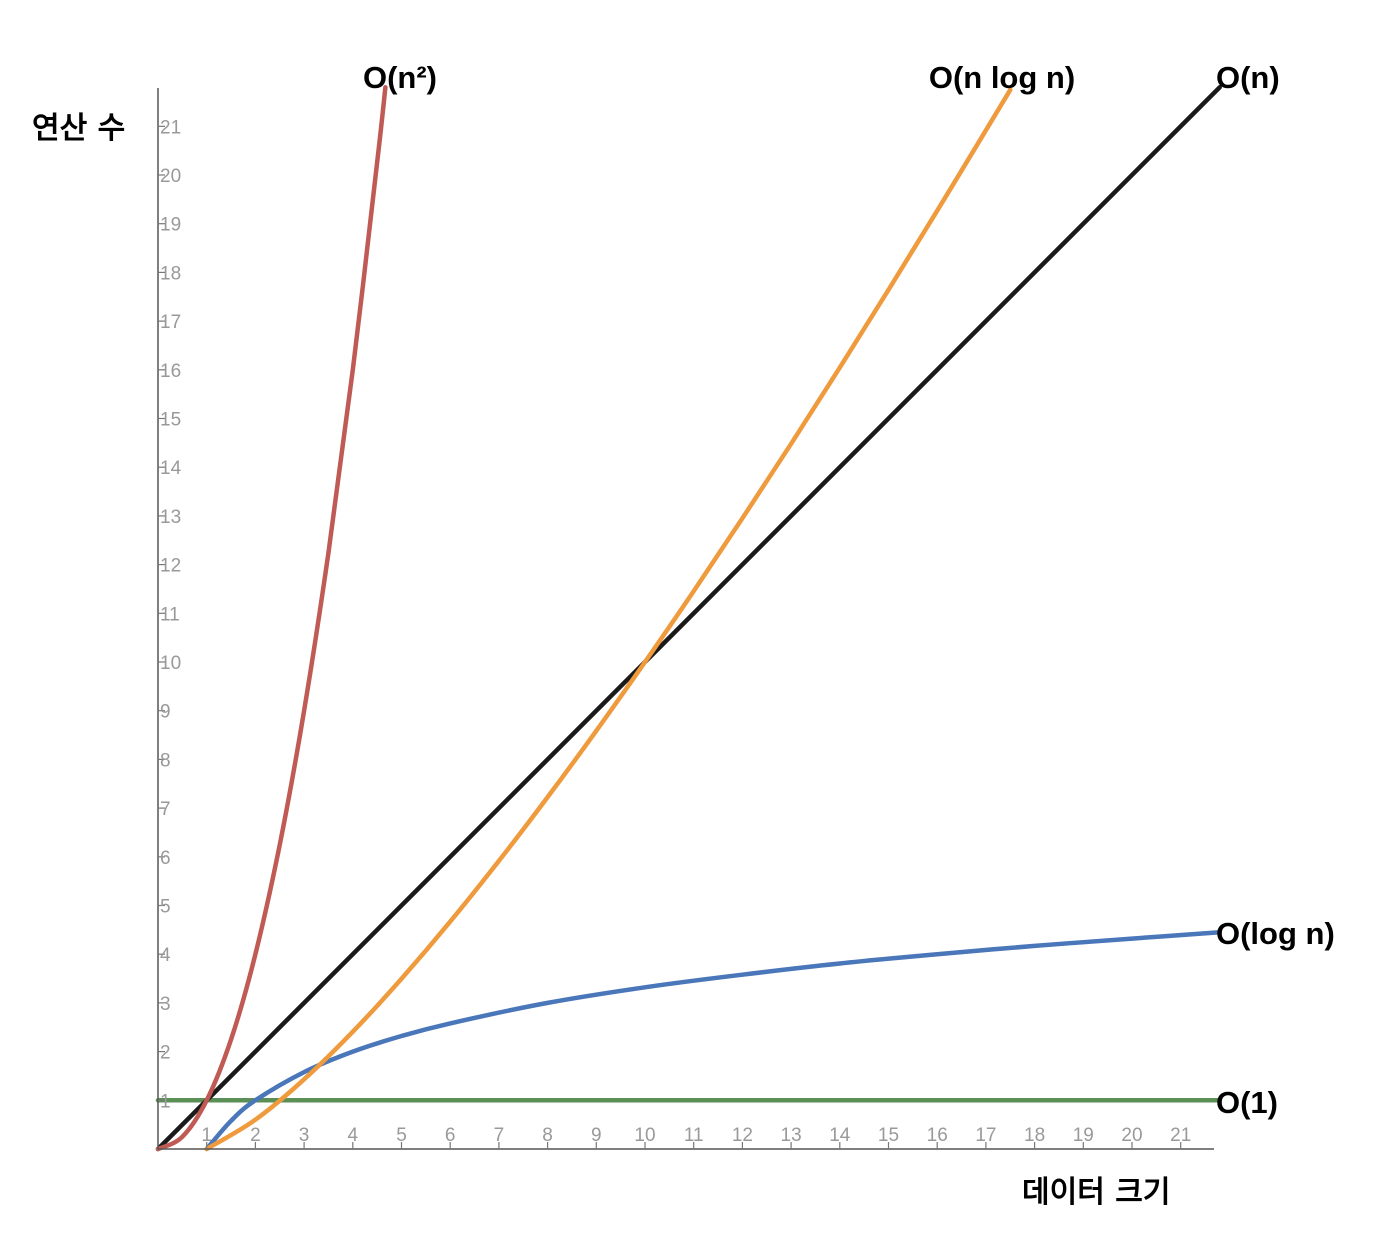 The height and width of the screenshot is (1250, 1398). I want to click on y-tick-label: 18, so click(170, 273).